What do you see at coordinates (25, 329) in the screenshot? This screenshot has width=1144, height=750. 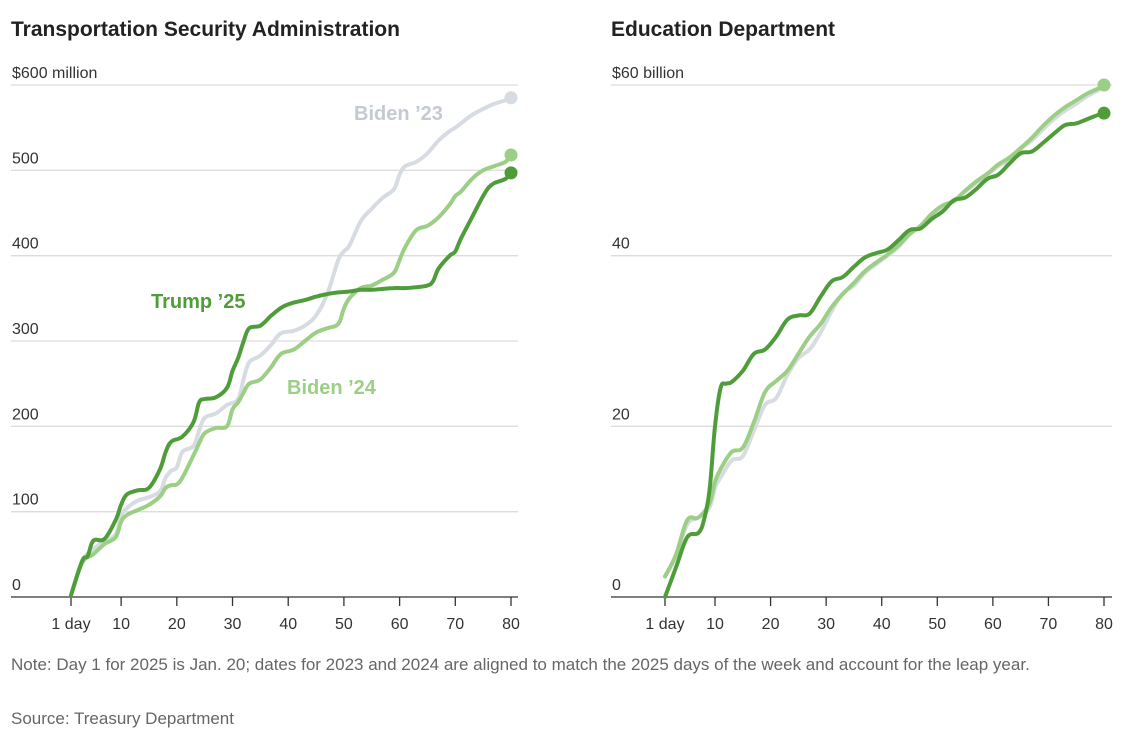 I see `tsa-y-tick-label: 300` at bounding box center [25, 329].